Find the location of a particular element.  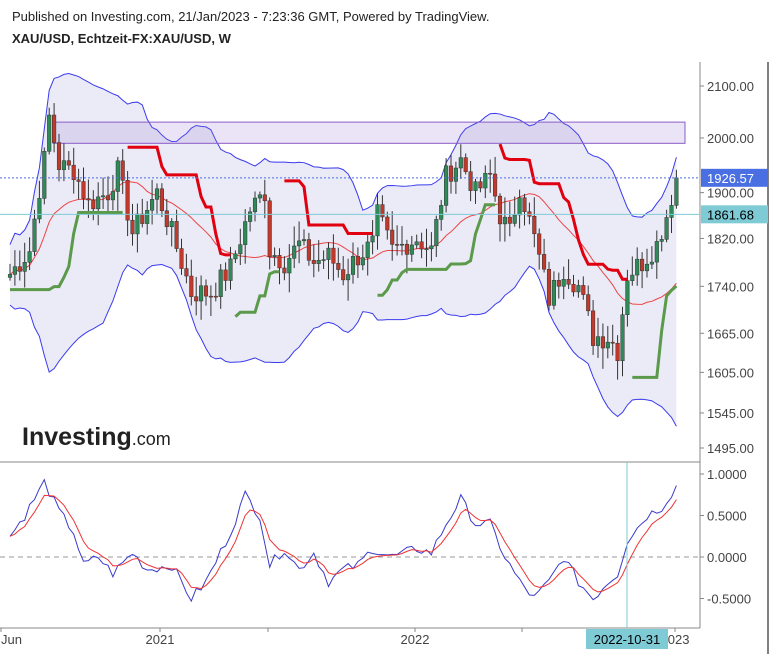

osc-y-tick-label: 0.0000 is located at coordinates (727, 557).